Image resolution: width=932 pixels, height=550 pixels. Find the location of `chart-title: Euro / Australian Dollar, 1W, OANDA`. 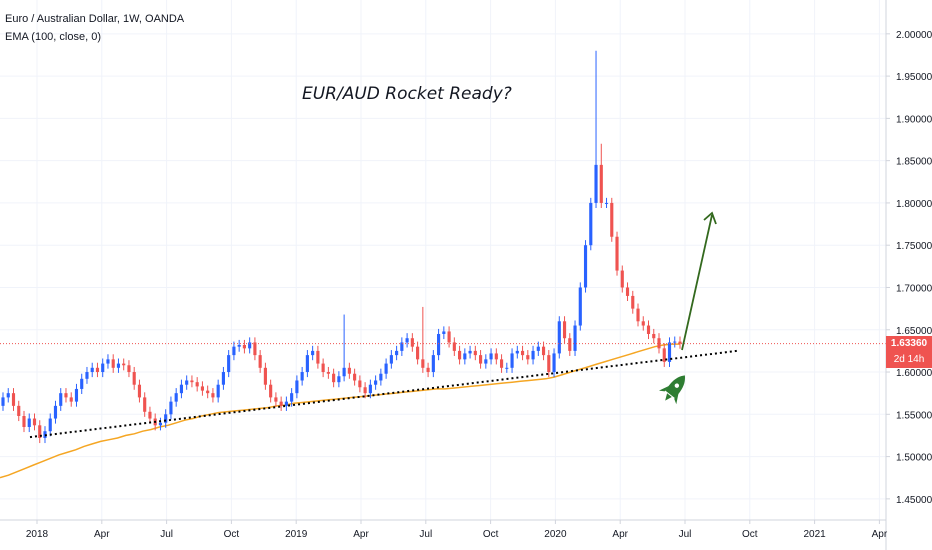

chart-title: Euro / Australian Dollar, 1W, OANDA is located at coordinates (95, 19).